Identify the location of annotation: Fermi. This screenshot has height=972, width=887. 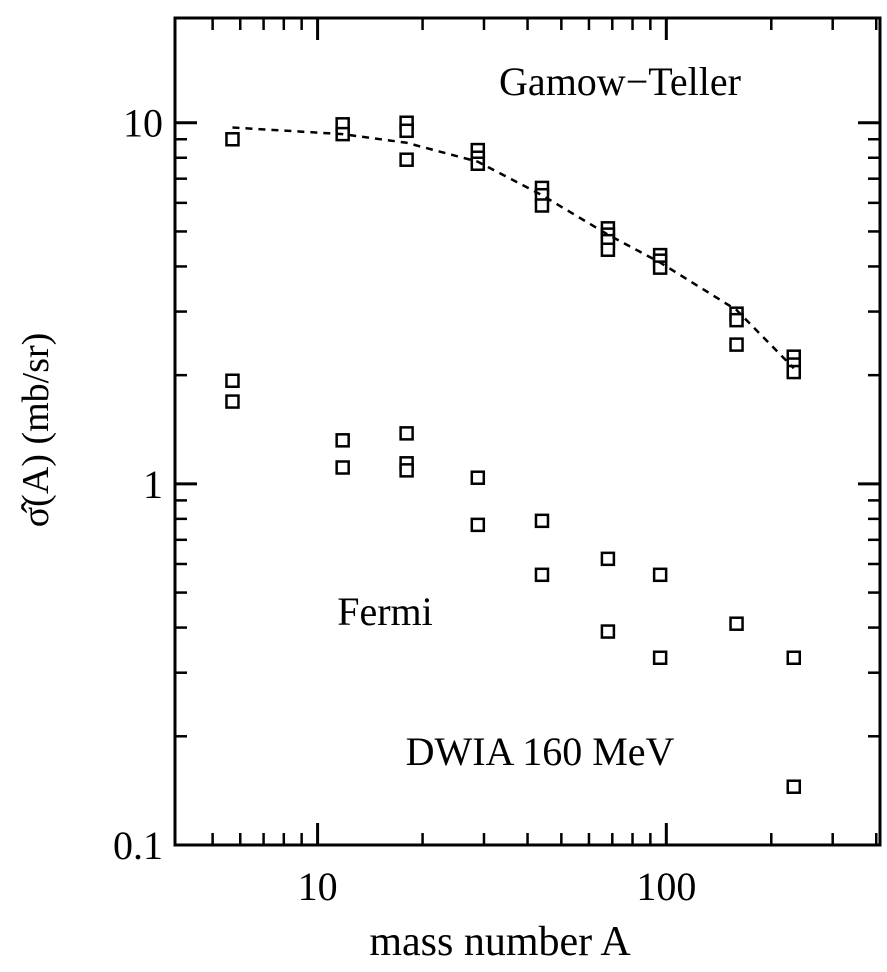
(385, 611).